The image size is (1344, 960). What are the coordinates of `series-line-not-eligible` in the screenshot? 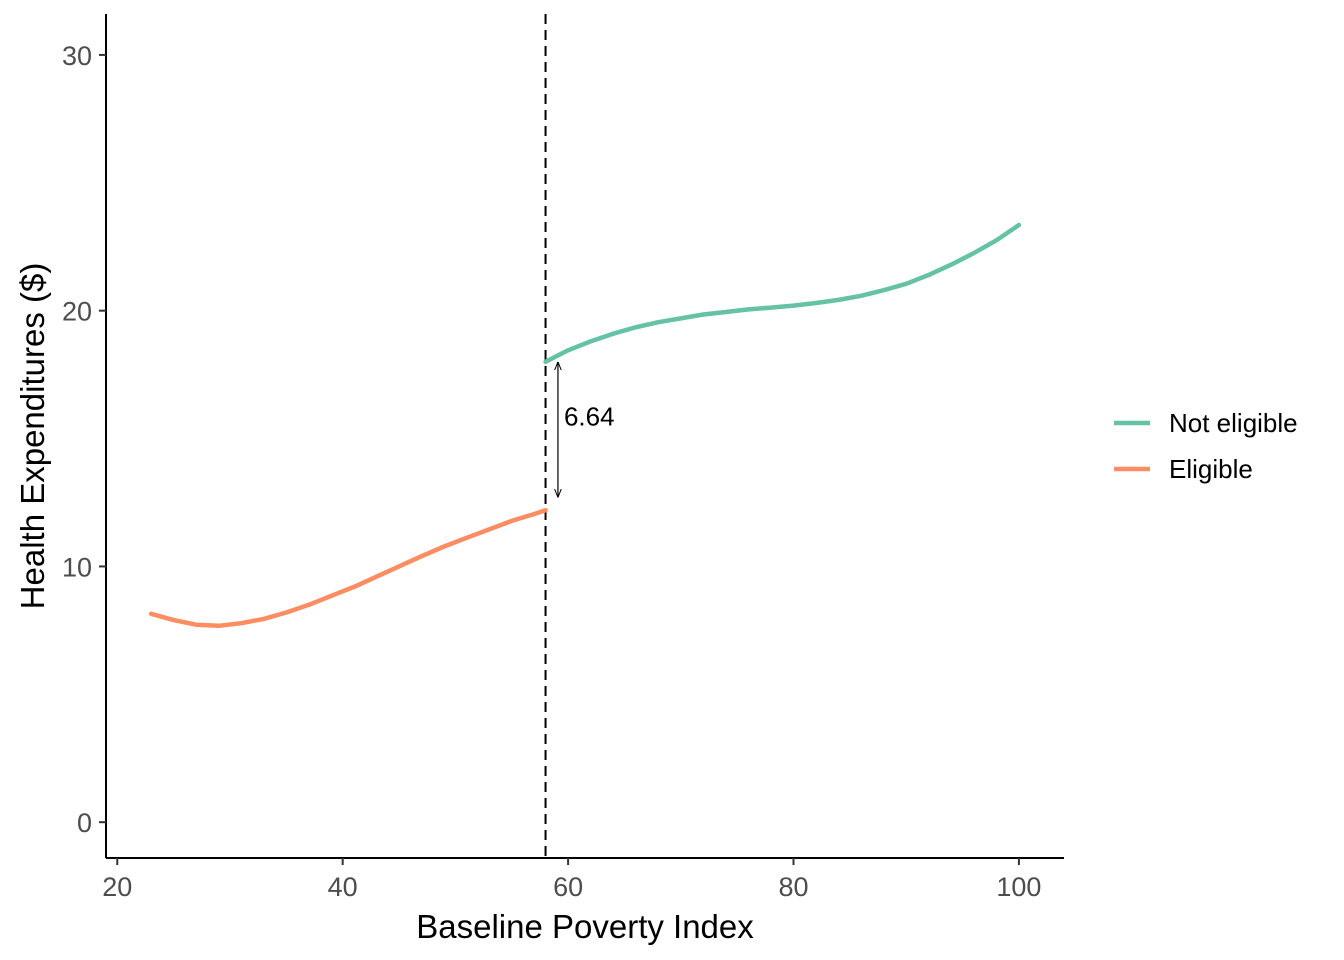 It's located at (782, 293).